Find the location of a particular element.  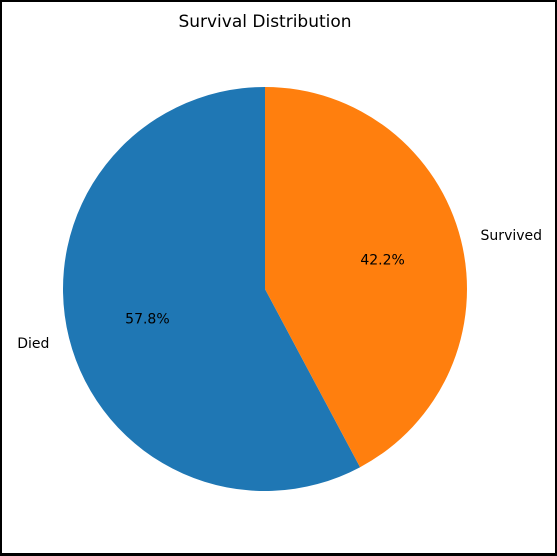

chart-title: Survival Distribution is located at coordinates (264, 22).